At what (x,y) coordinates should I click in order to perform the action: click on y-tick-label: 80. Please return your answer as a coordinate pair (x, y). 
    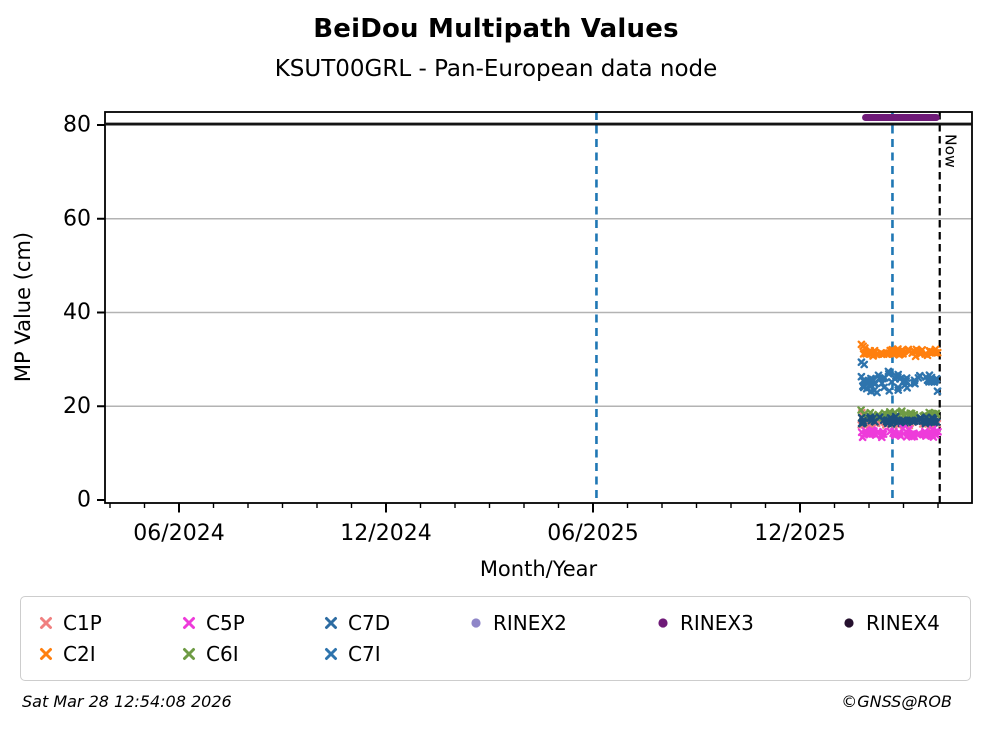
    Looking at the image, I should click on (77, 125).